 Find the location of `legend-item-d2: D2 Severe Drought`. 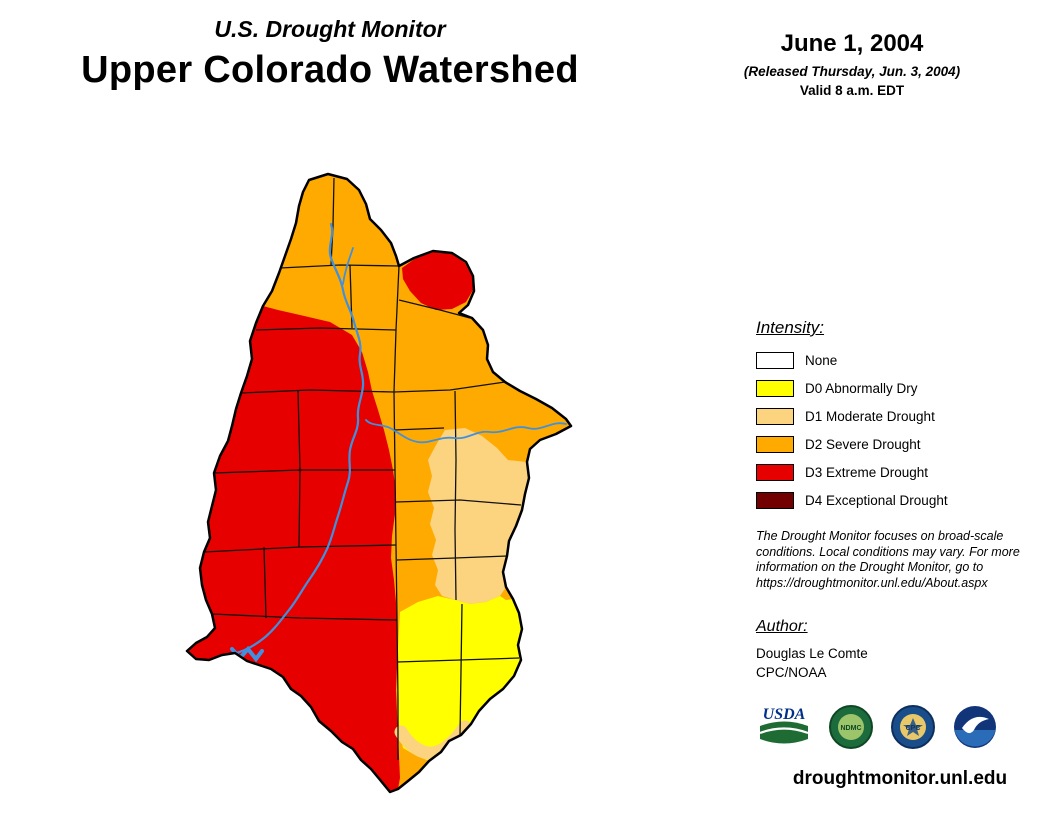

legend-item-d2: D2 Severe Drought is located at coordinates (906, 444).